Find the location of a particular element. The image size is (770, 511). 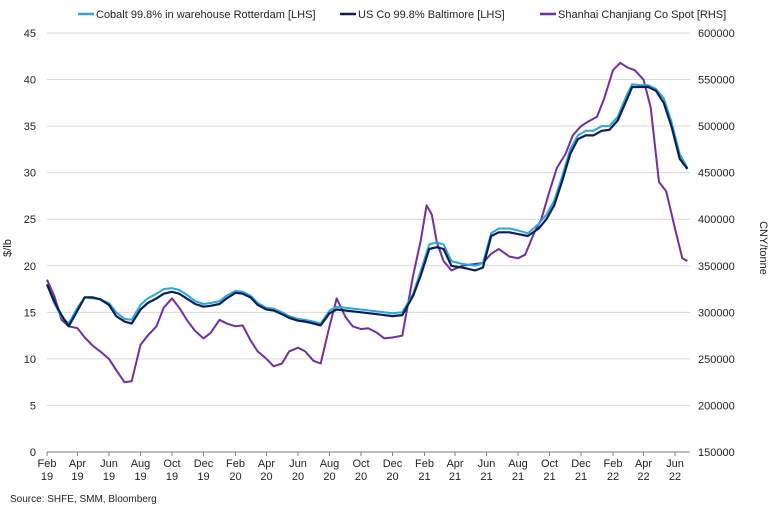

y-left-tick-label: 25 is located at coordinates (30, 220).